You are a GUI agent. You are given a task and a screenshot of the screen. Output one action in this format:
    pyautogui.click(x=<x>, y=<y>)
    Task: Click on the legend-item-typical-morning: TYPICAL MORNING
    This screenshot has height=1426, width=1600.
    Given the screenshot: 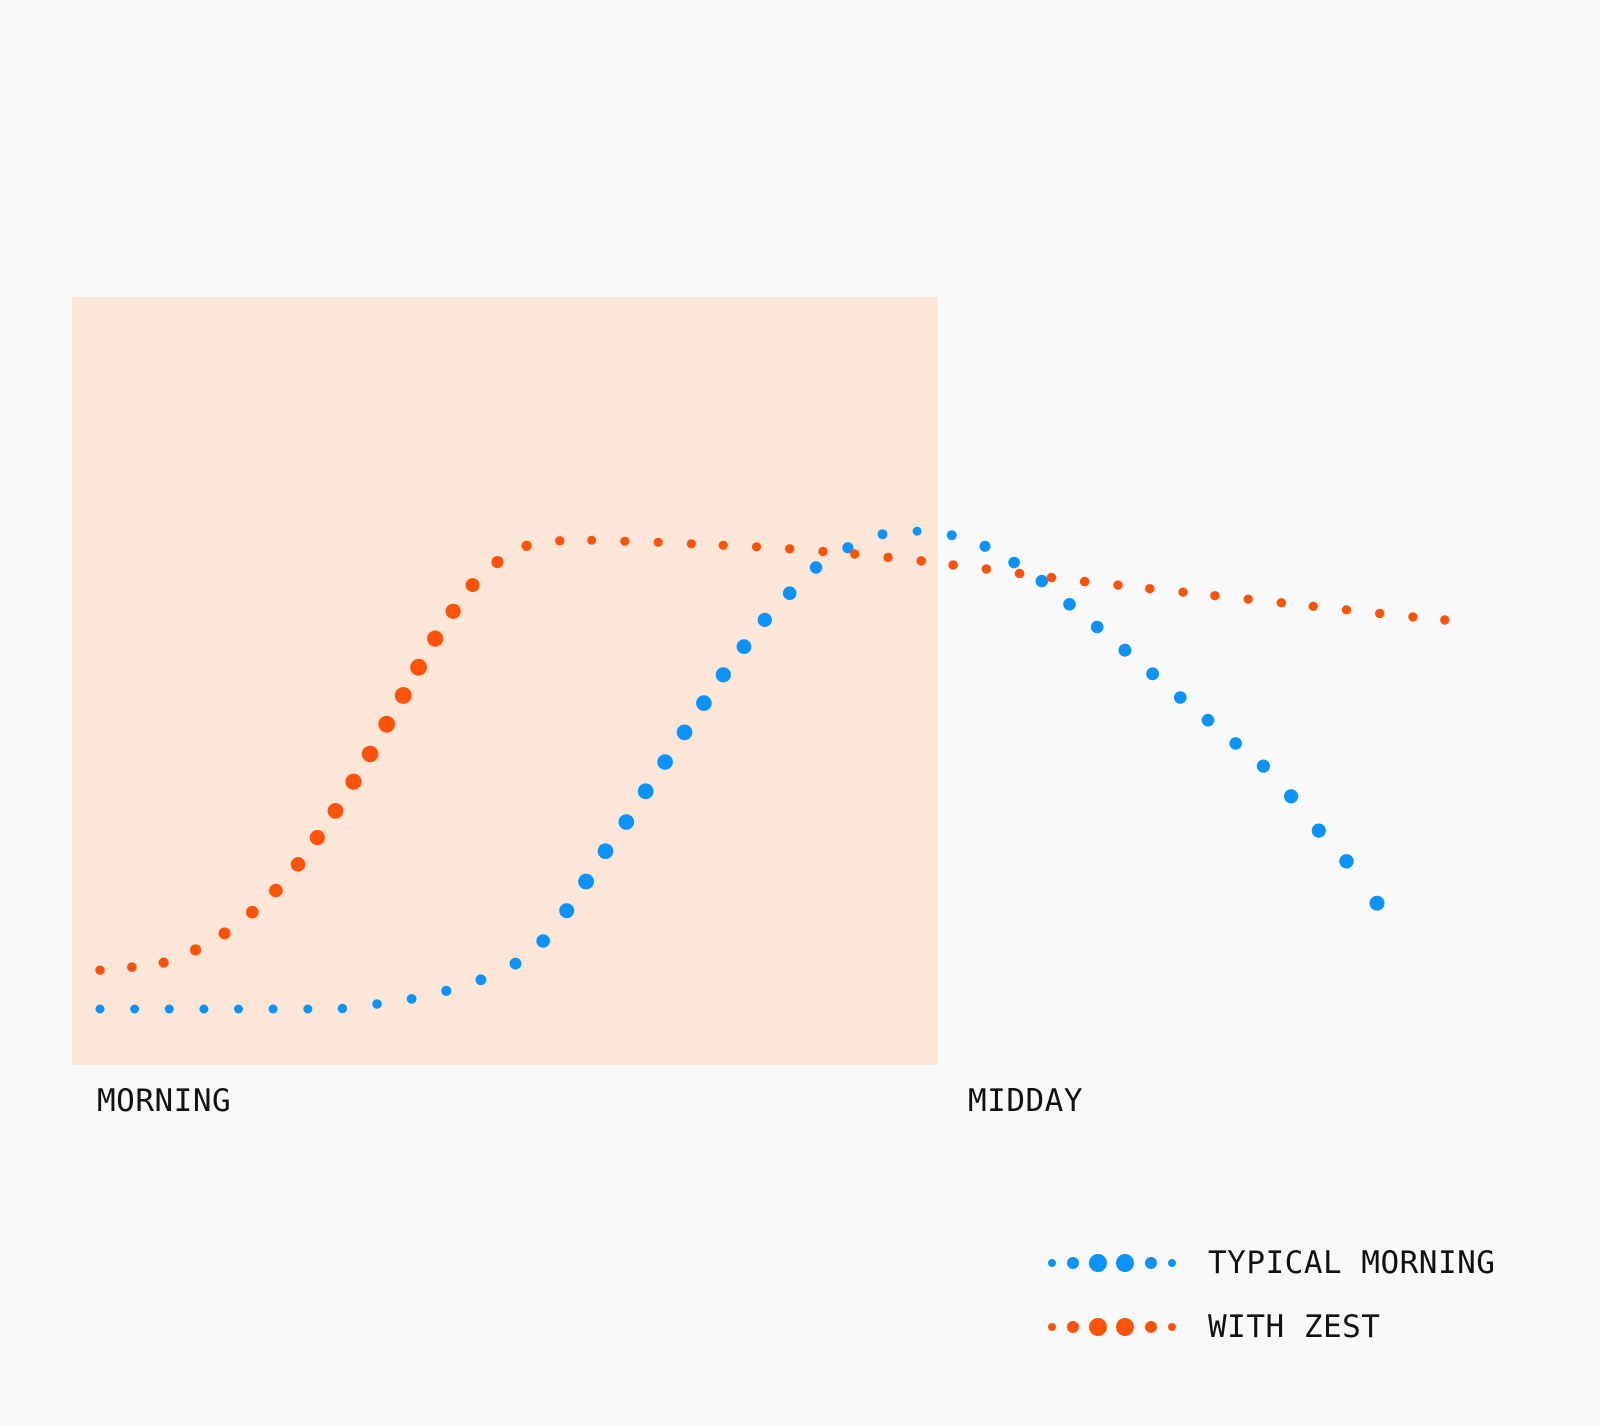 What is the action you would take?
    pyautogui.click(x=1286, y=1280)
    